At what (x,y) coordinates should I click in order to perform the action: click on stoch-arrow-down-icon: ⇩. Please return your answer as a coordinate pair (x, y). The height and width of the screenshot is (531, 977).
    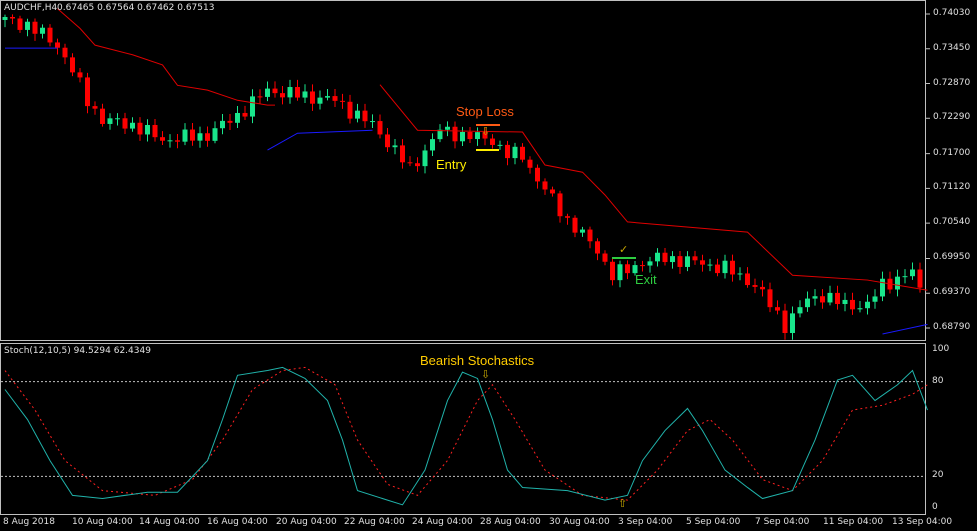
    Looking at the image, I should click on (486, 375).